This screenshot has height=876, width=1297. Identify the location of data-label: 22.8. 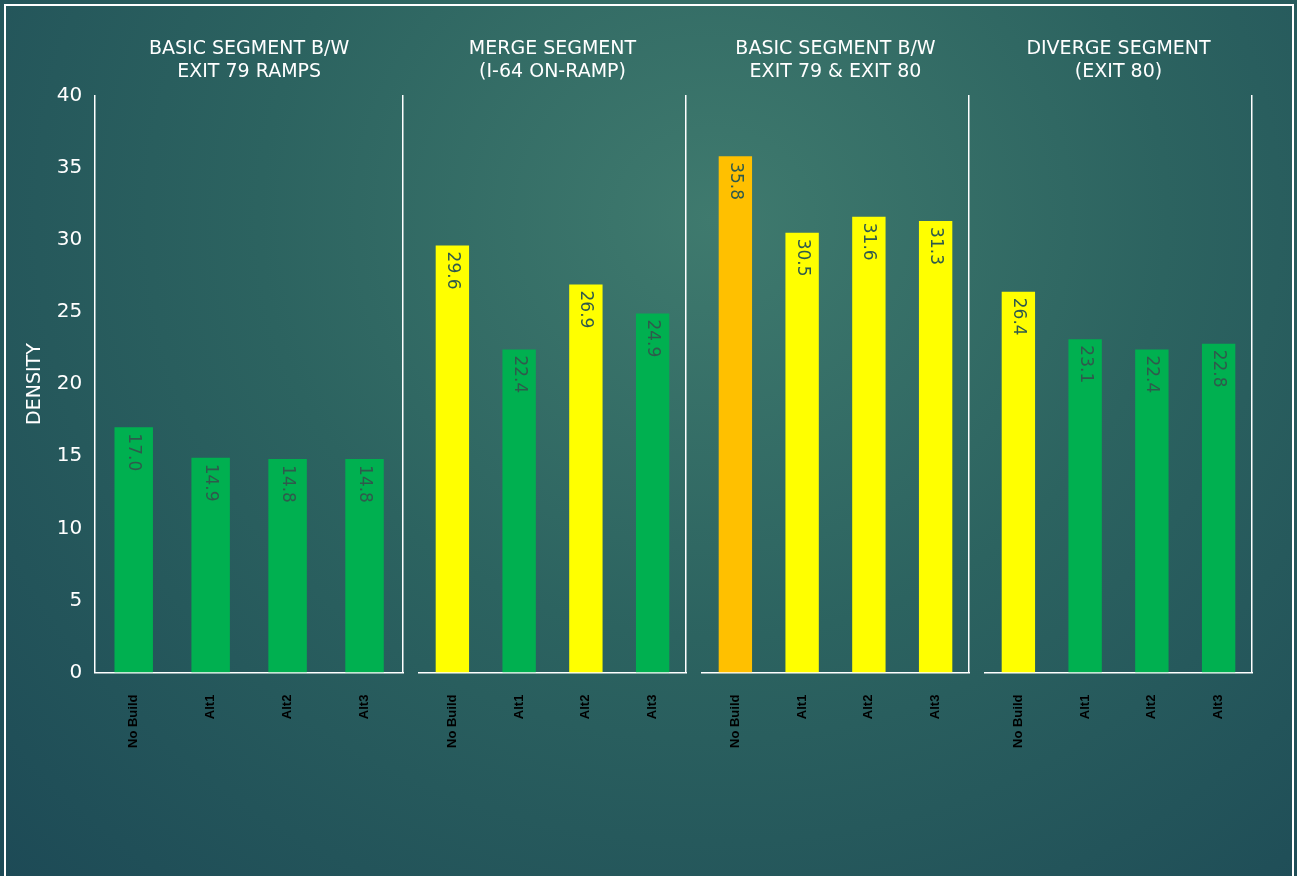
(1220, 368).